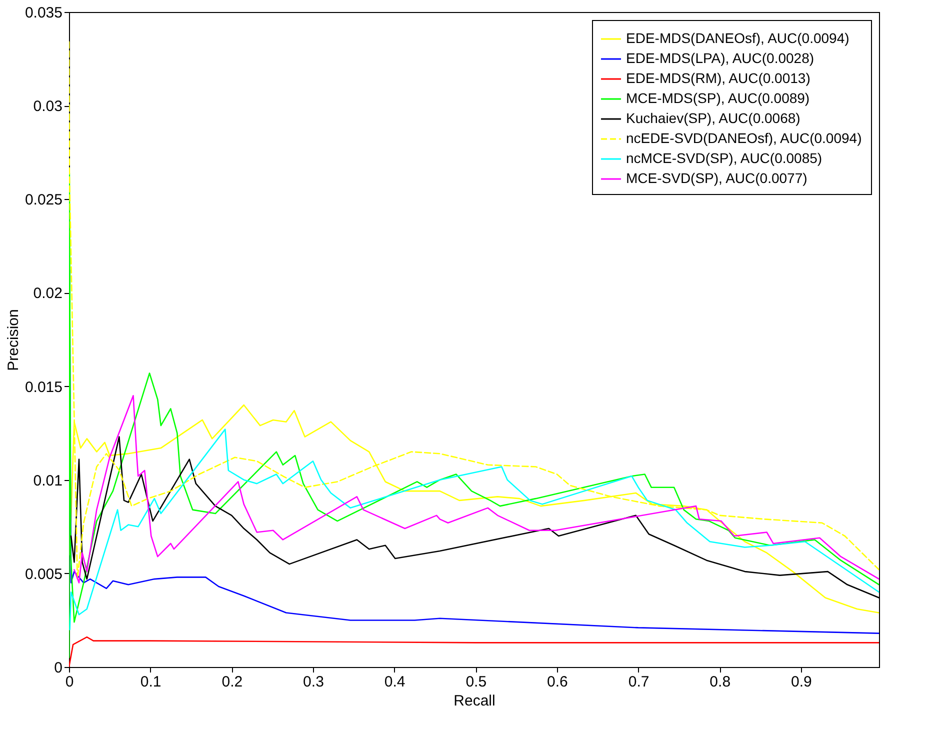 The image size is (936, 735). Describe the element at coordinates (717, 178) in the screenshot. I see `legend-label: MCE-SVD(SP), AUC(0.0077)` at that location.